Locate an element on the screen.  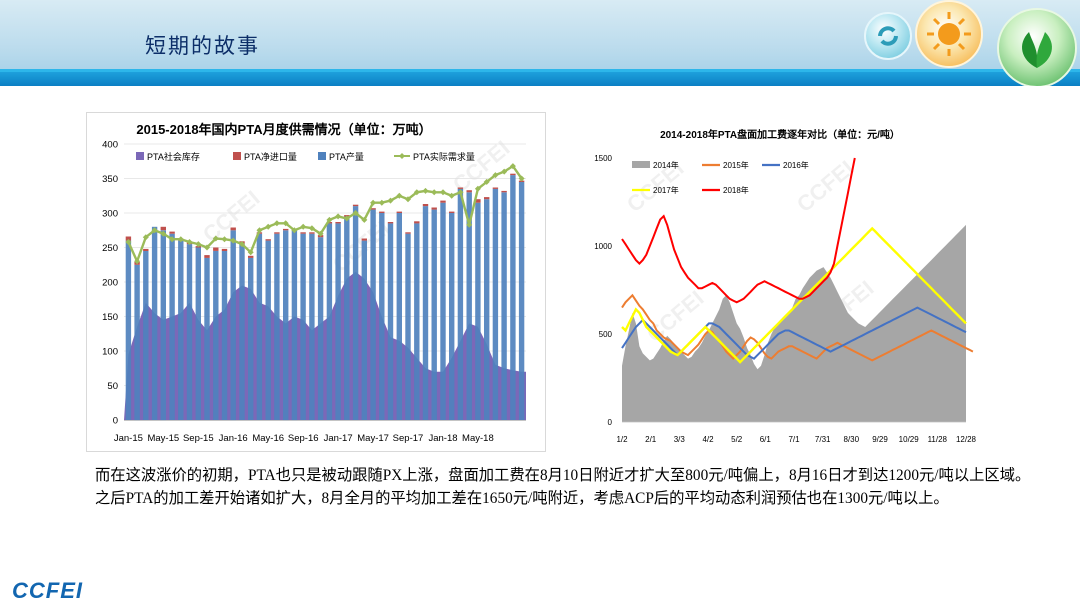
legend-label: 2017年 is located at coordinates (666, 190).